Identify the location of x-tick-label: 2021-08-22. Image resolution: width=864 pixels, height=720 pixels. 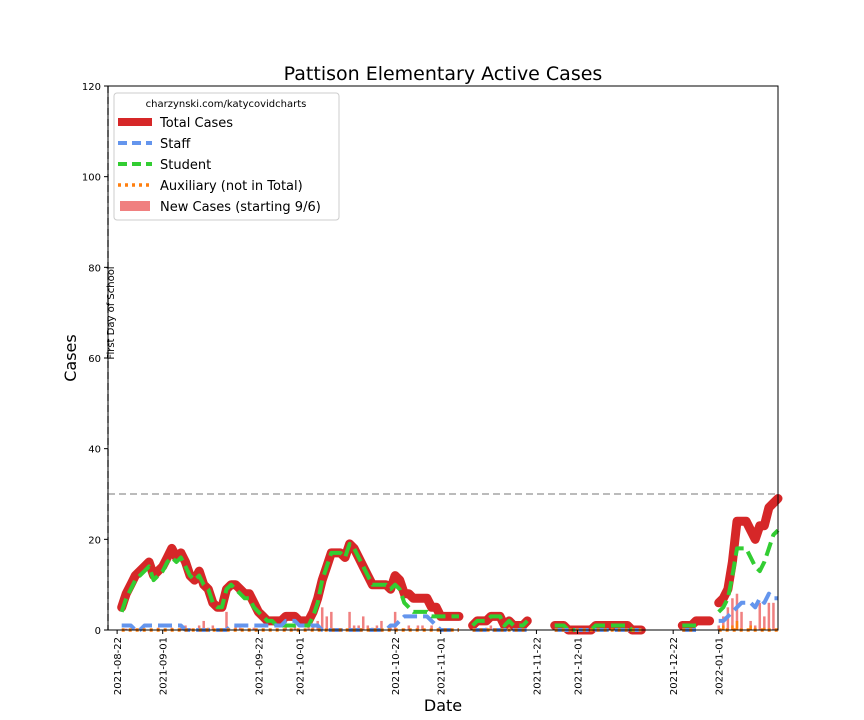
(118, 666).